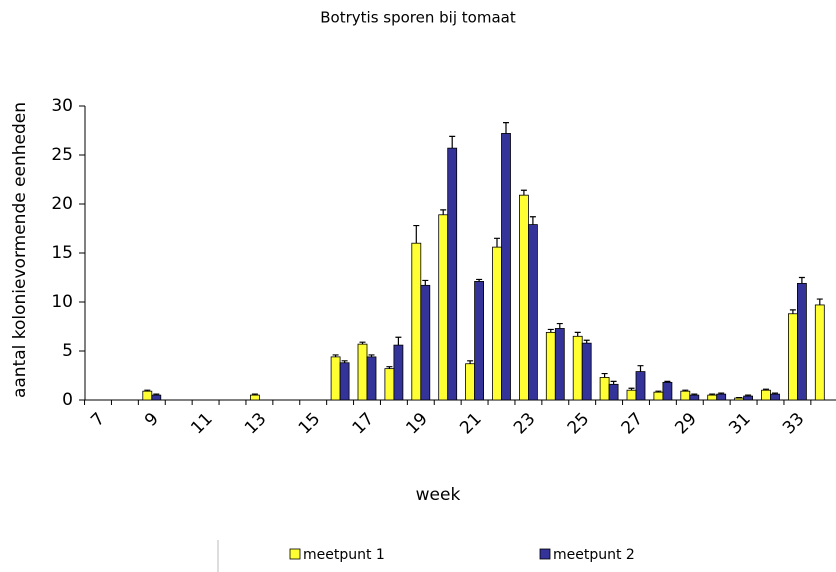  I want to click on x-tick-label: 19, so click(416, 423).